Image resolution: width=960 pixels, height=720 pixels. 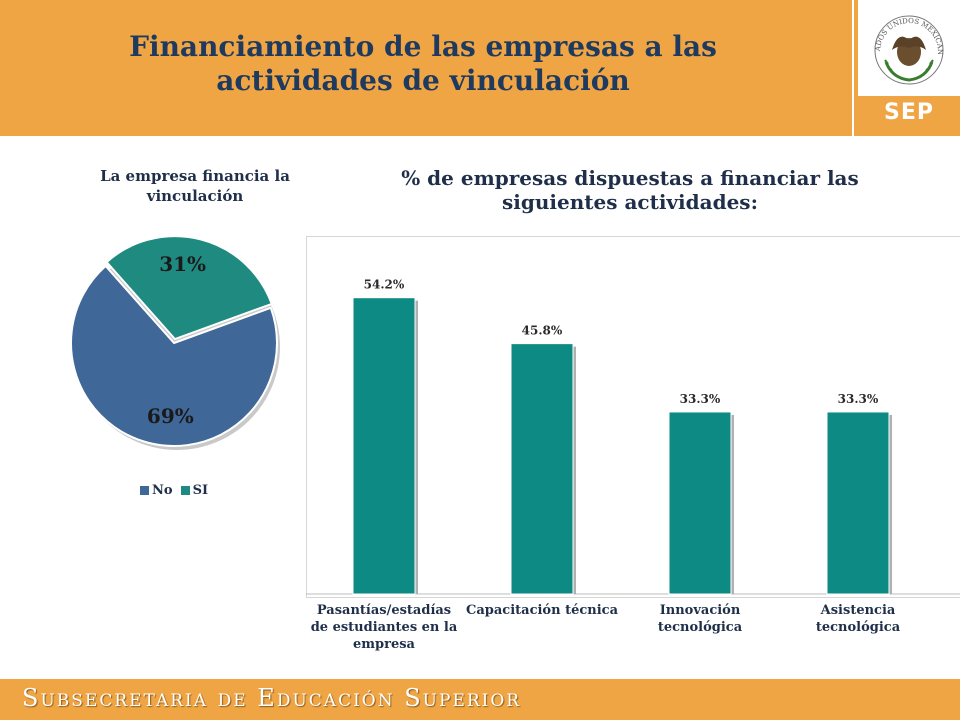 I want to click on page-title-line1: Financiamiento de las empresas a las, so click(x=423, y=46).